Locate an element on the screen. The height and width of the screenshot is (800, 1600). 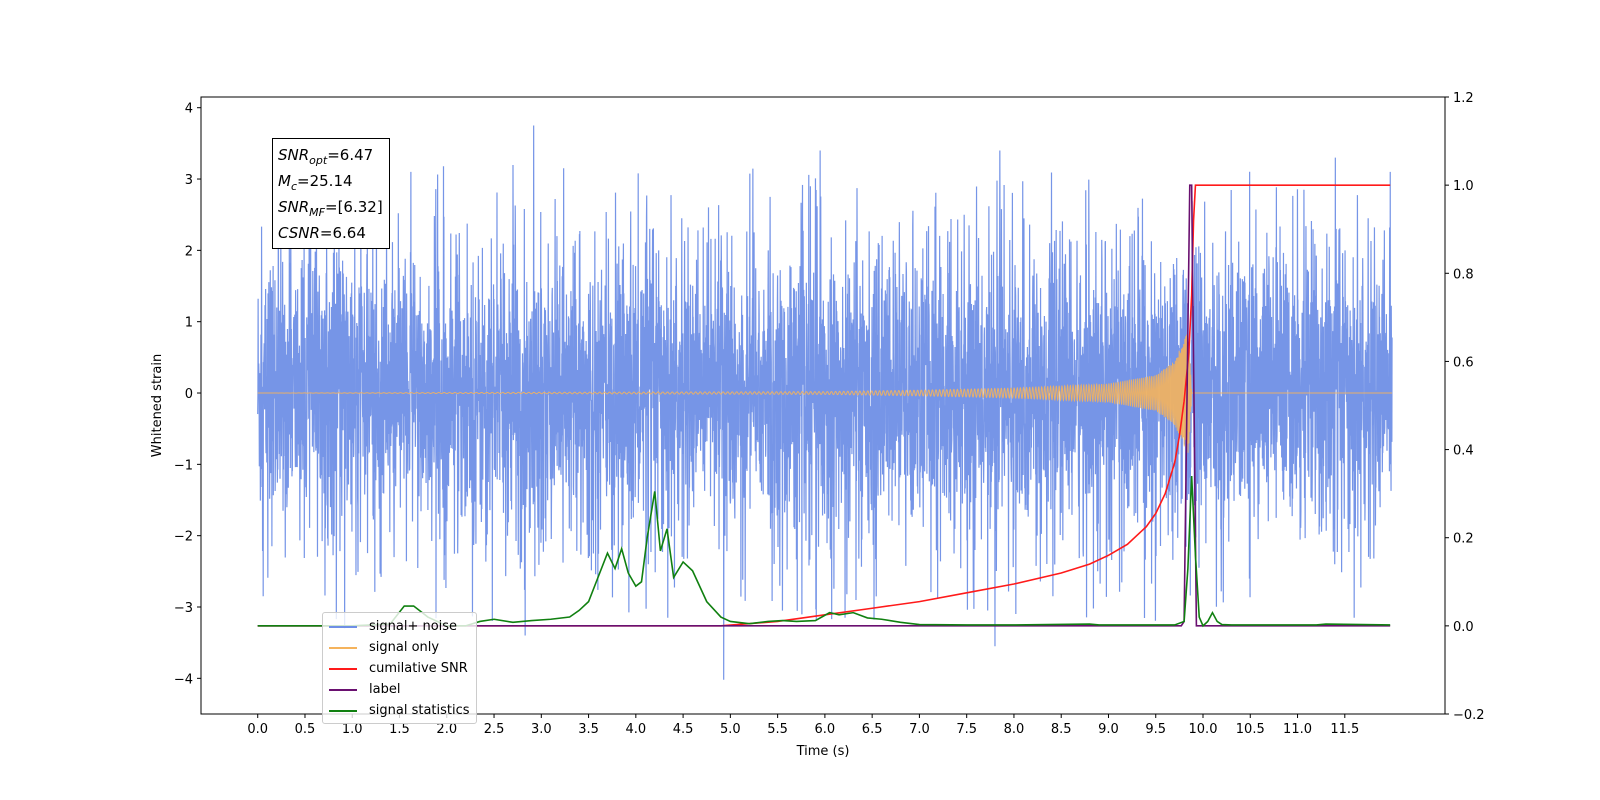
y-right-tick-label: 0.6 is located at coordinates (1463, 362).